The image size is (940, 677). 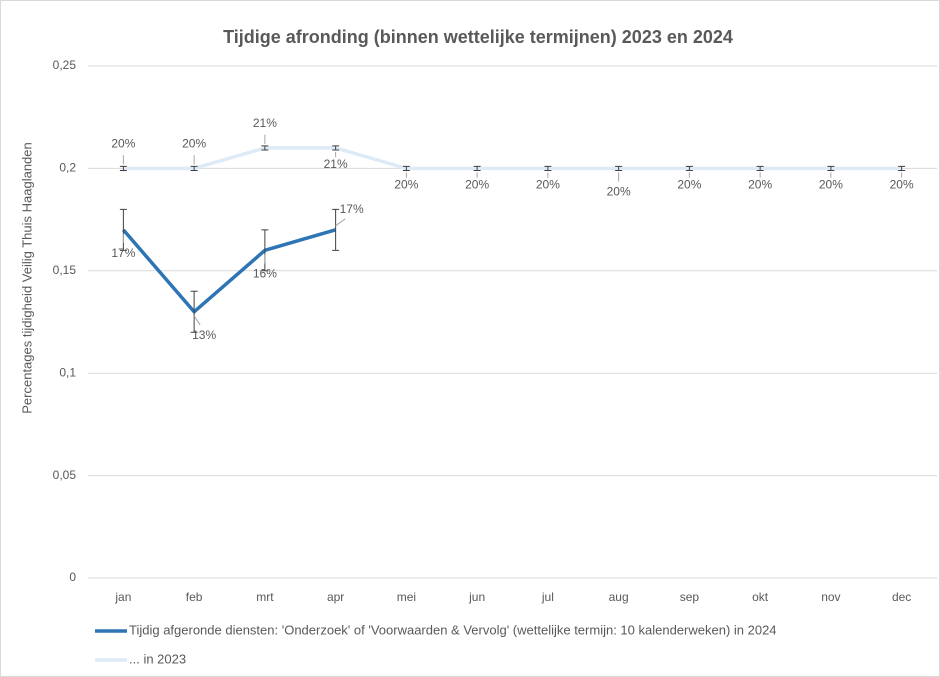 What do you see at coordinates (157, 658) in the screenshot?
I see `legend-label: ... in 2023` at bounding box center [157, 658].